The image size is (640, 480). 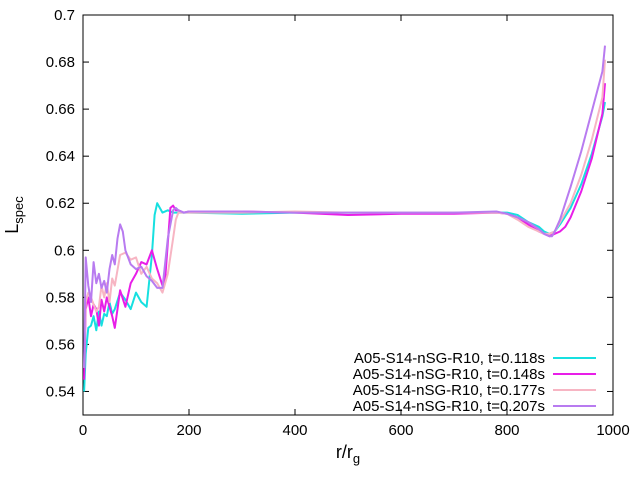 I want to click on legend-label-3: A05-S14-nSG-R10, t=0.177s, so click(x=449, y=390).